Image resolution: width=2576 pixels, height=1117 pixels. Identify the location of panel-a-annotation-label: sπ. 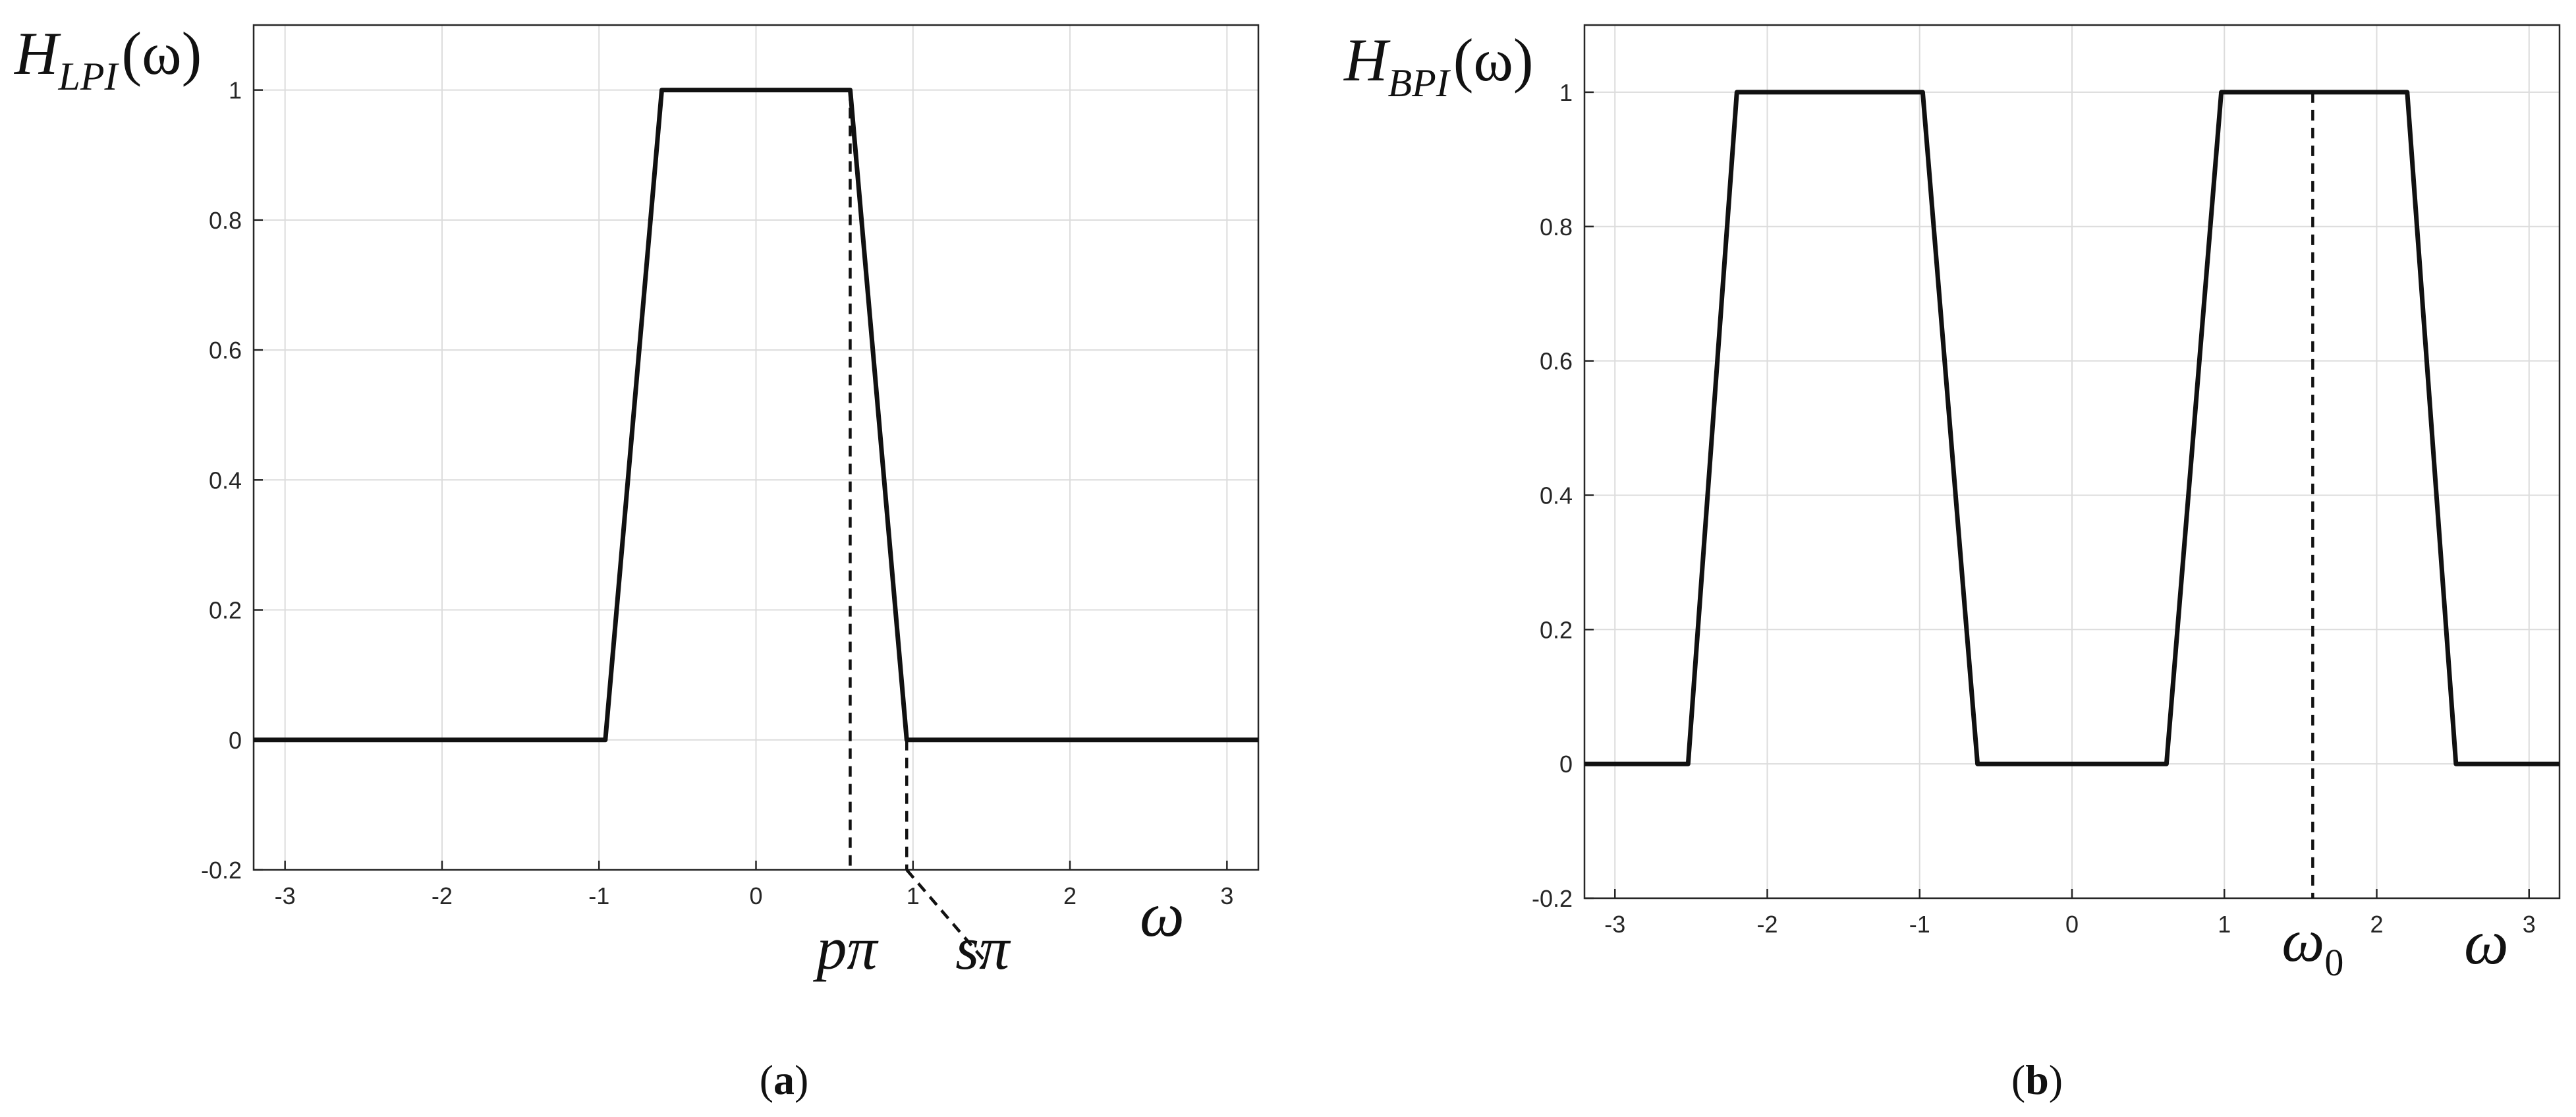
(983, 949).